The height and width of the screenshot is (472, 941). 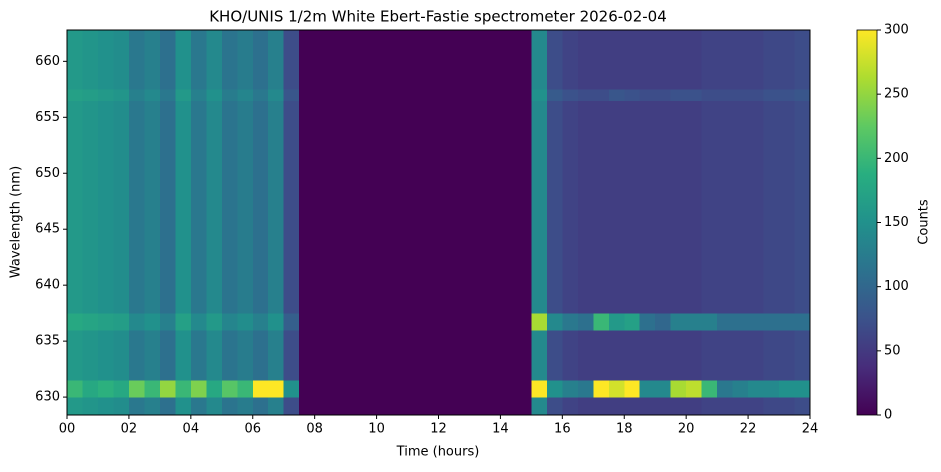 What do you see at coordinates (438, 452) in the screenshot?
I see `x-axis-label: Time (hours)` at bounding box center [438, 452].